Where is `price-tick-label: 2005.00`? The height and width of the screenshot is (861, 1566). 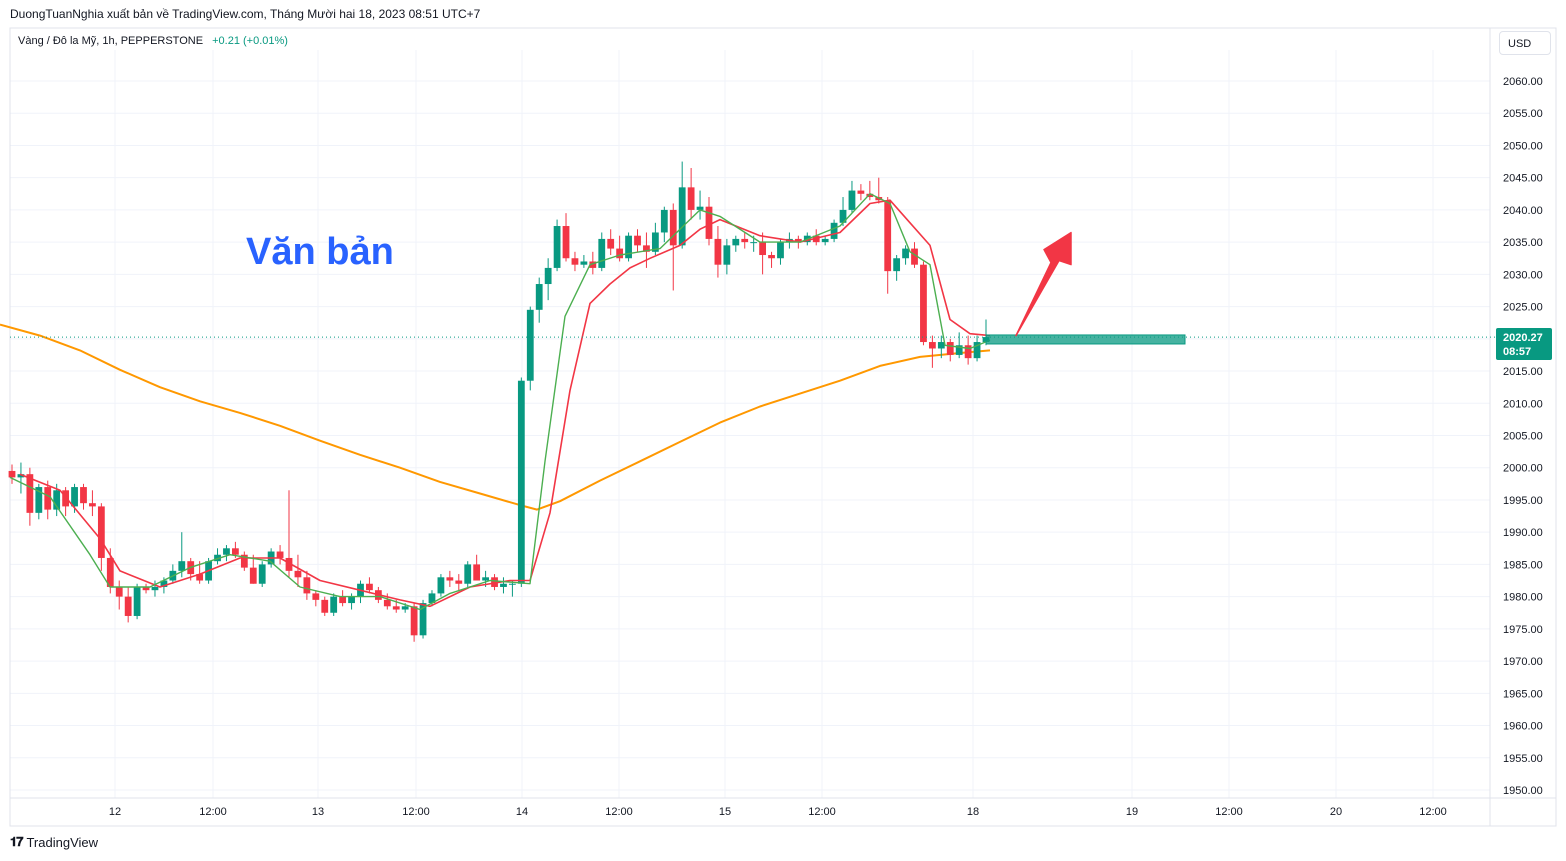
price-tick-label: 2005.00 is located at coordinates (1523, 437).